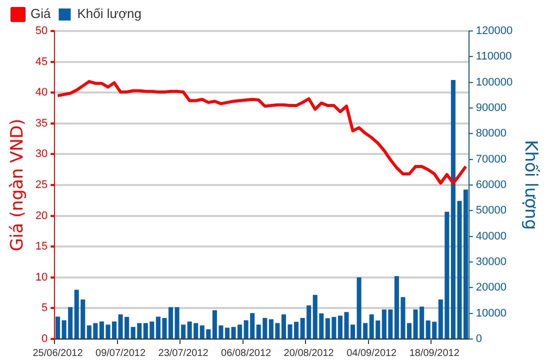  What do you see at coordinates (41, 123) in the screenshot?
I see `y-tick-label: 35` at bounding box center [41, 123].